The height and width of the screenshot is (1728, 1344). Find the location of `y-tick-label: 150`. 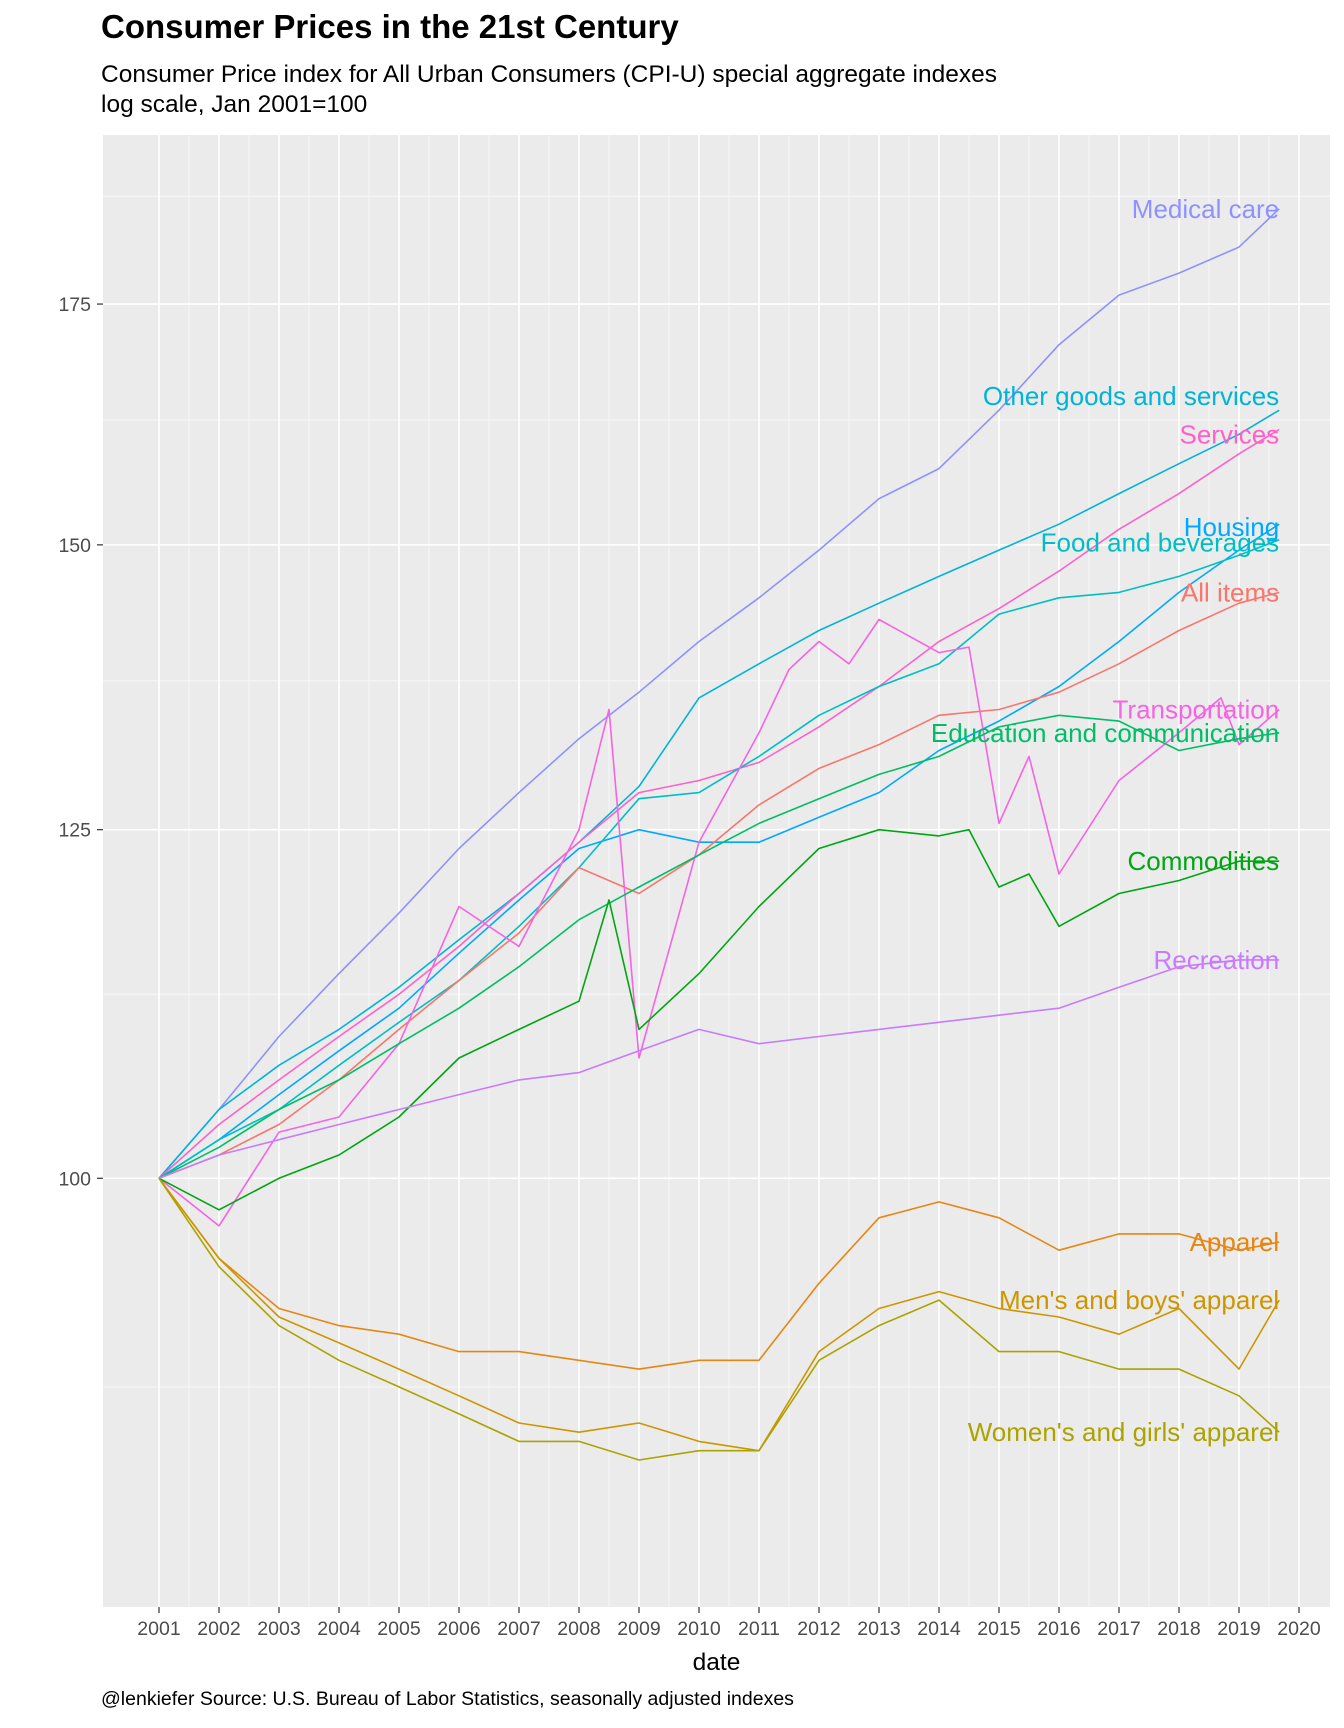

y-tick-label: 150 is located at coordinates (74, 546).